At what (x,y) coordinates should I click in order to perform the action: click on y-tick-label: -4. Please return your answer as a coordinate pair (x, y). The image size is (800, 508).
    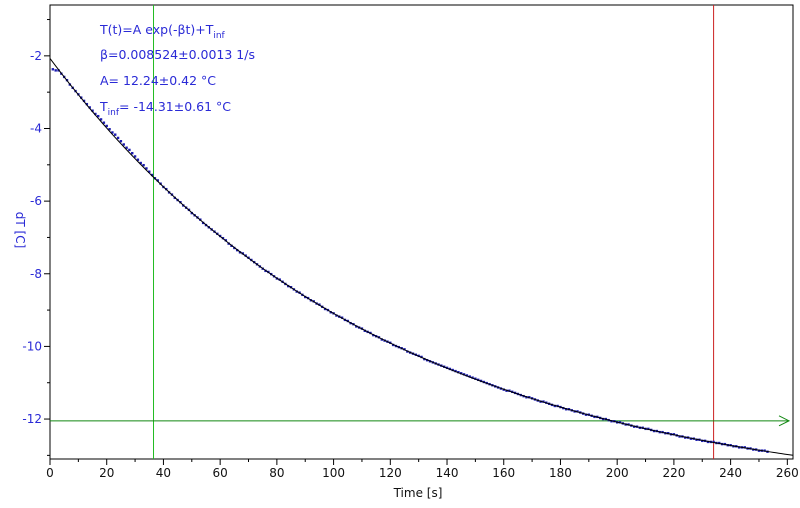
    Looking at the image, I should click on (36, 128).